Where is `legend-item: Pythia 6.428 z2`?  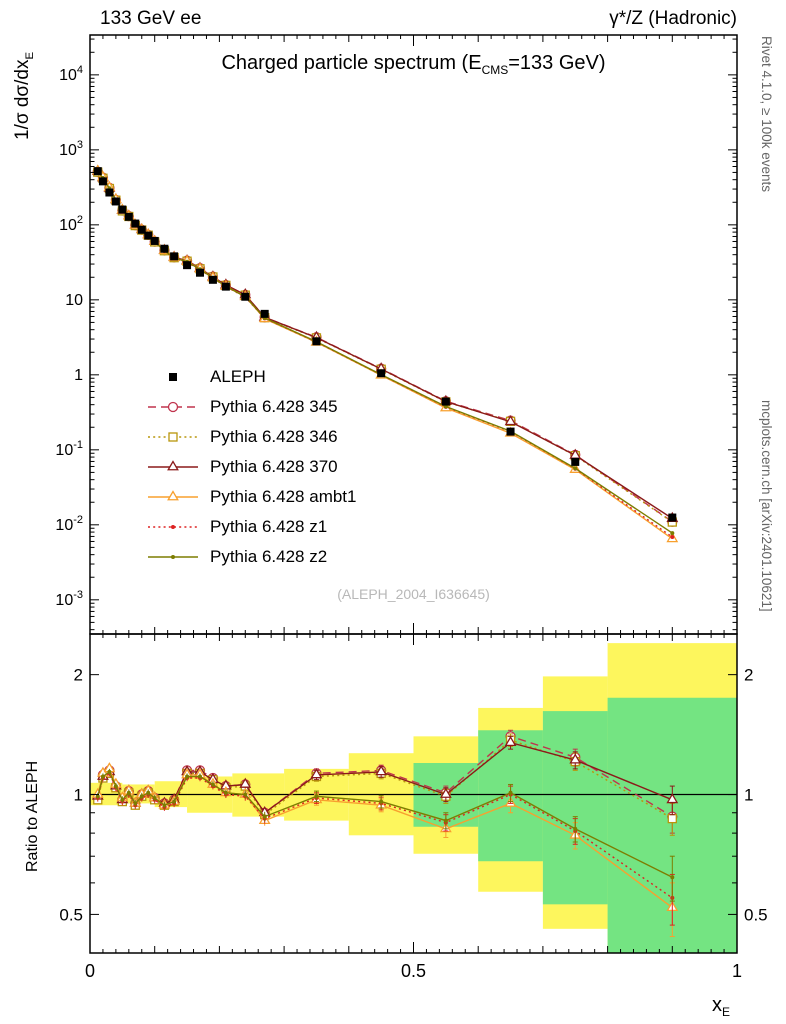
legend-item: Pythia 6.428 z2 is located at coordinates (251, 557).